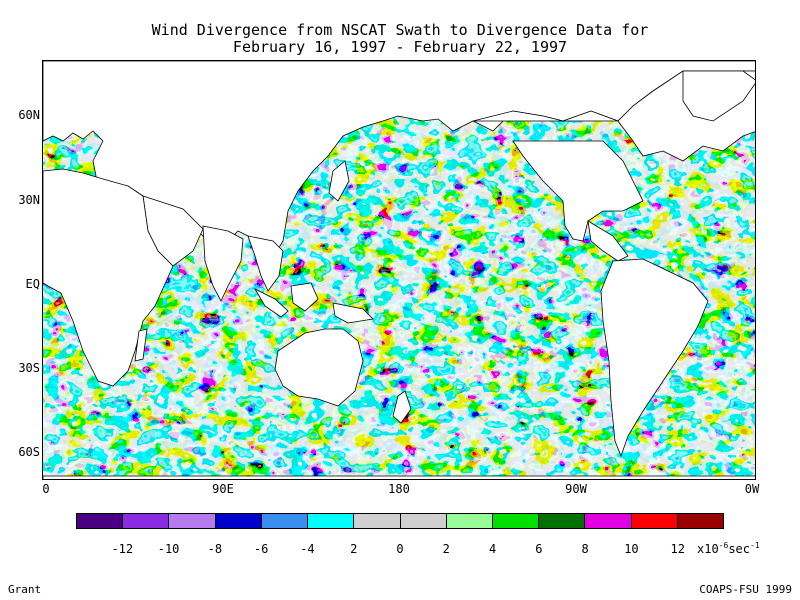 The height and width of the screenshot is (600, 800). Describe the element at coordinates (677, 549) in the screenshot. I see `legend-tick-label: 12` at that location.